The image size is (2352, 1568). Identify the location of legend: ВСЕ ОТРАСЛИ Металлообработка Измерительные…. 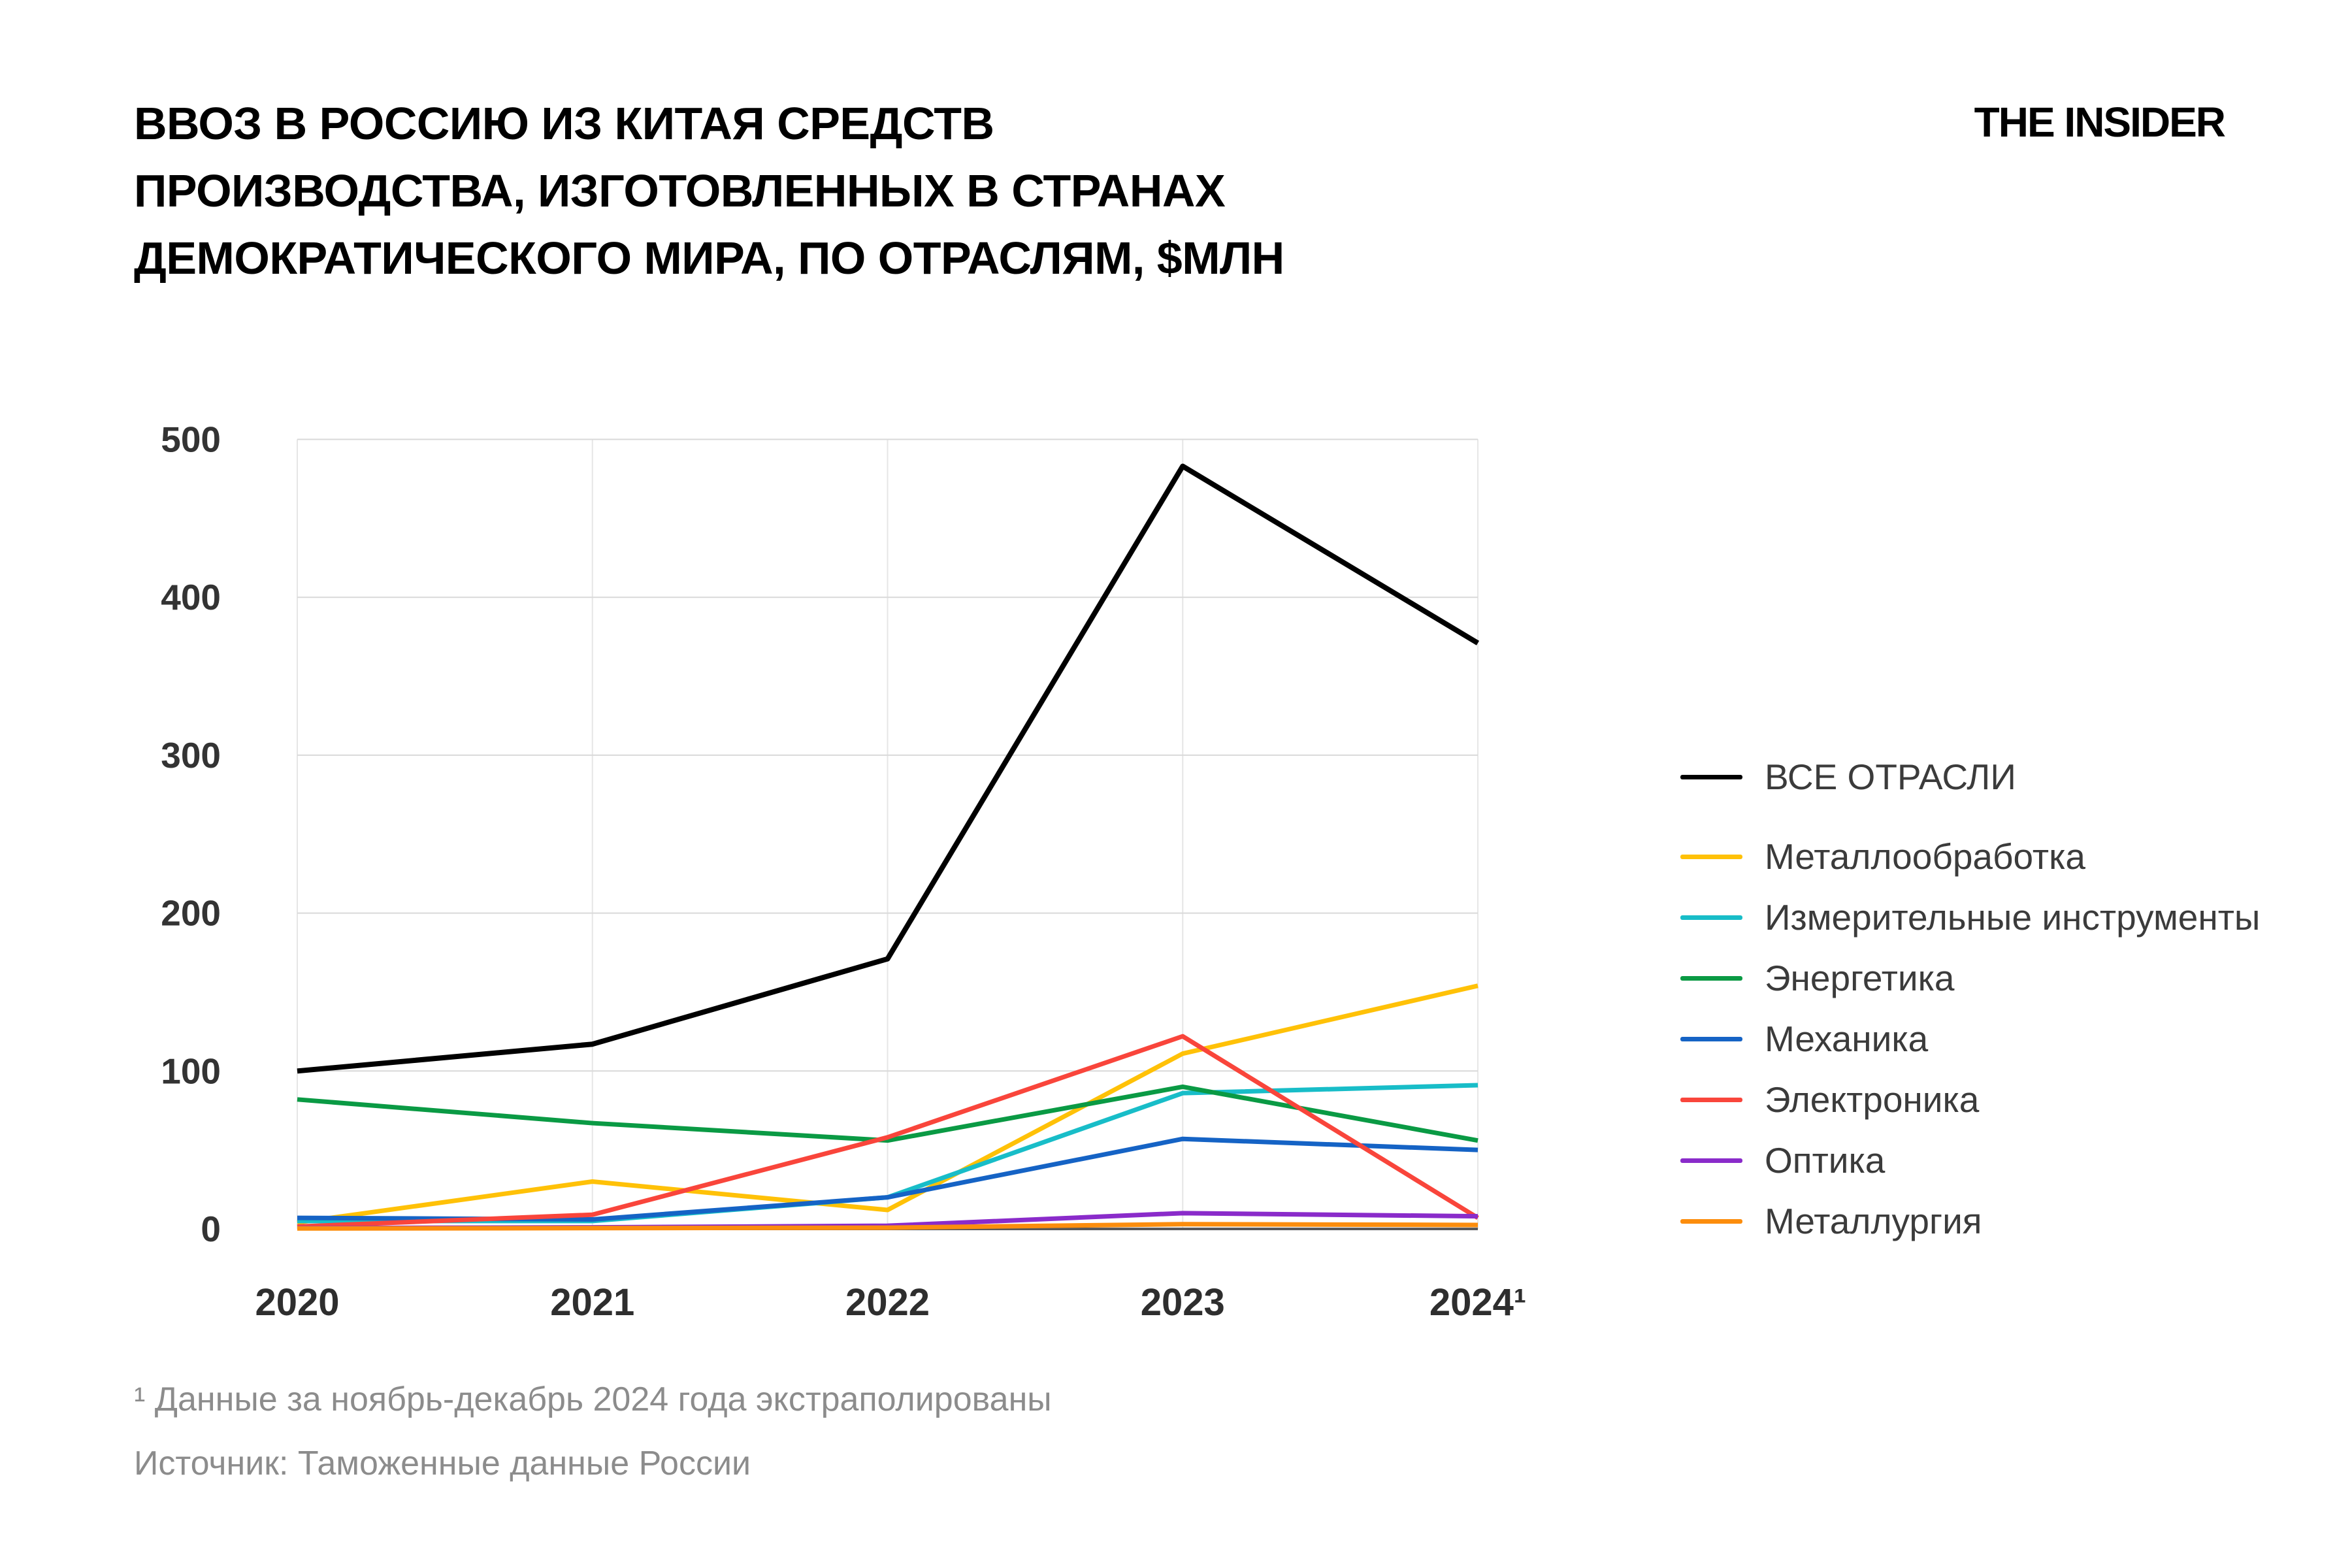
(1970, 1010).